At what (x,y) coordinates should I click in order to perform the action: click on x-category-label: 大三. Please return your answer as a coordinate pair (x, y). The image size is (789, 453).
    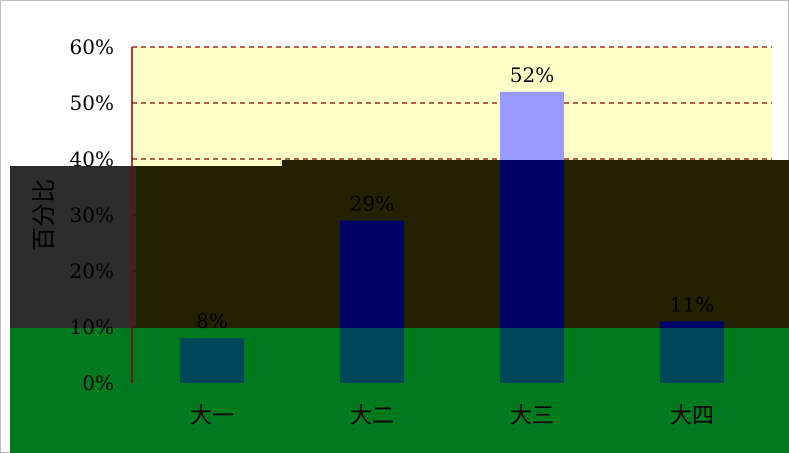
    Looking at the image, I should click on (532, 416).